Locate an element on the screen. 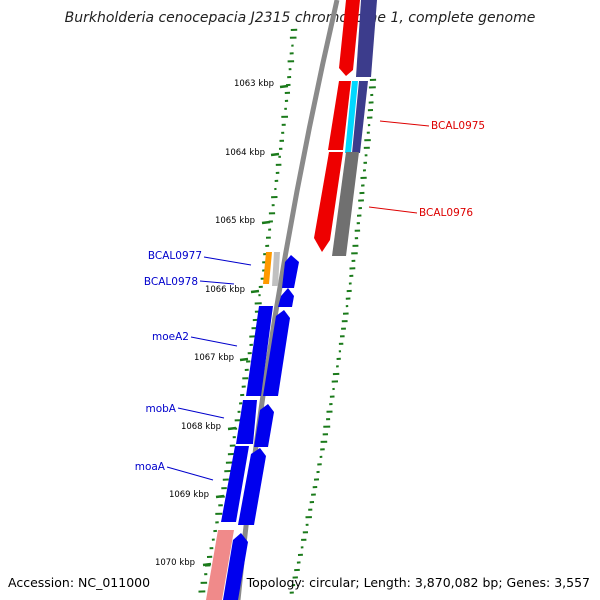  scale-tick-label: 1064 kbp is located at coordinates (245, 153).